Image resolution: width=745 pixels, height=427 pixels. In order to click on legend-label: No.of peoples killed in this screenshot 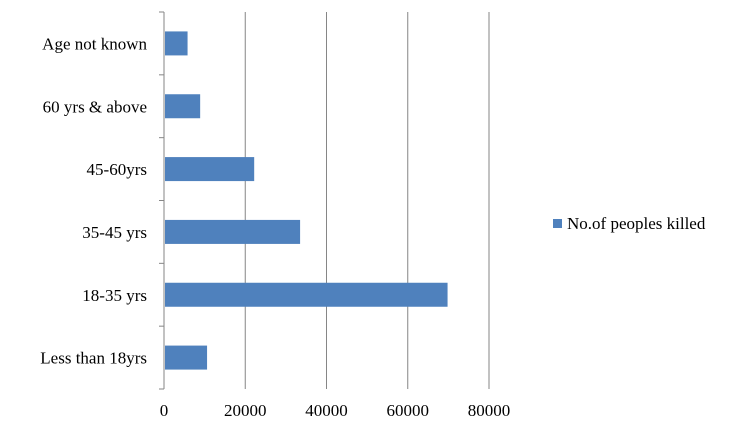, I will do `click(636, 223)`.